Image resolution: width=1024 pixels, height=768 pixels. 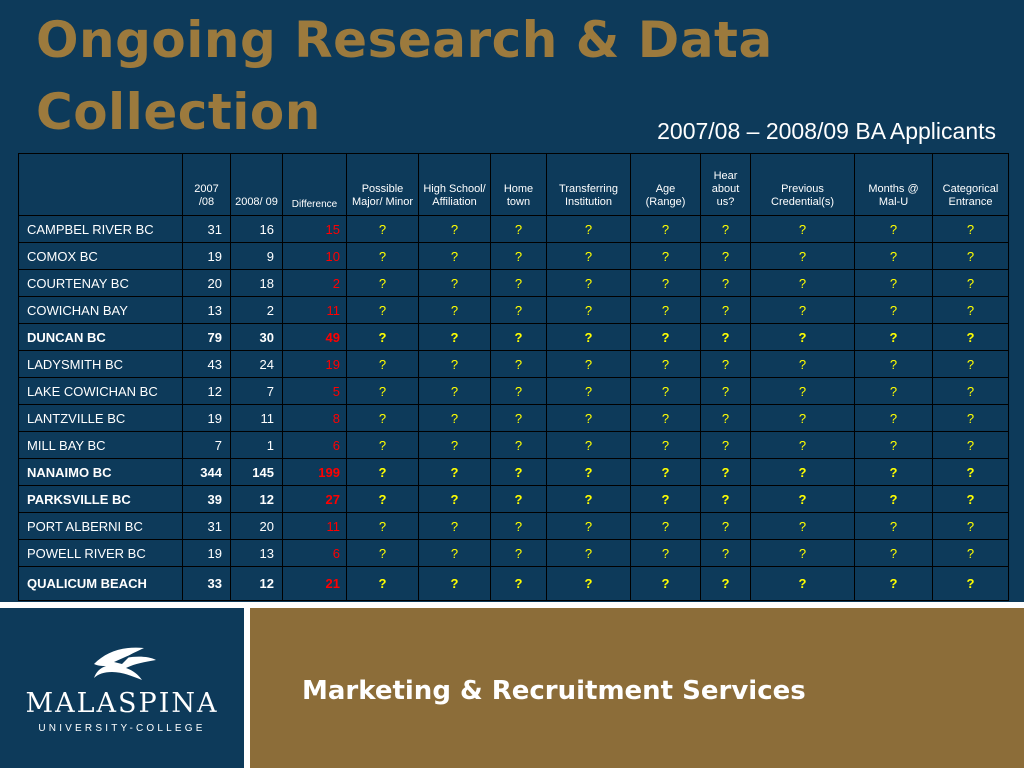 What do you see at coordinates (256, 418) in the screenshot?
I see `cell-2008-09: 11` at bounding box center [256, 418].